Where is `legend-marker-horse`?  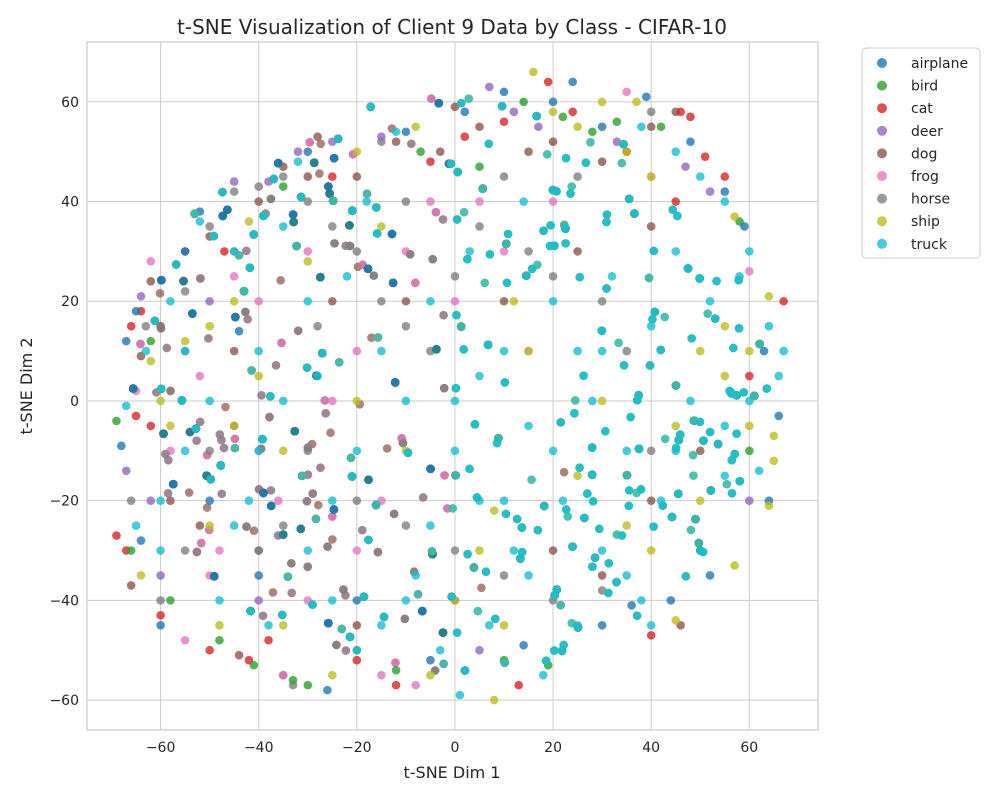
legend-marker-horse is located at coordinates (882, 198).